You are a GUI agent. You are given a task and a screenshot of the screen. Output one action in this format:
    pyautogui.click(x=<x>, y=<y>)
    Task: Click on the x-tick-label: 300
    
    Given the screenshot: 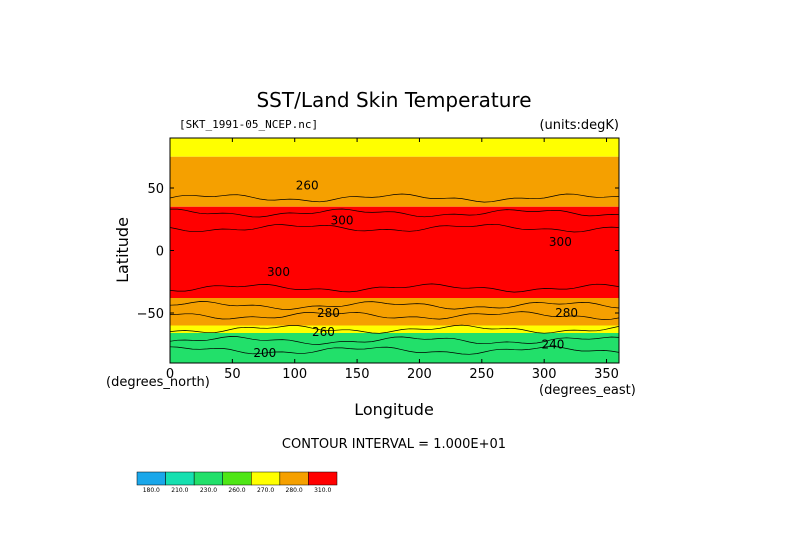 What is the action you would take?
    pyautogui.click(x=544, y=374)
    